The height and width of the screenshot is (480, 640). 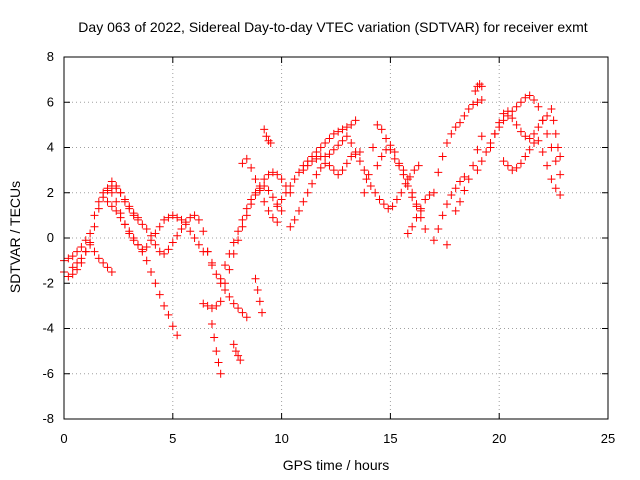 What do you see at coordinates (48, 282) in the screenshot?
I see `y-tick-label: -2` at bounding box center [48, 282].